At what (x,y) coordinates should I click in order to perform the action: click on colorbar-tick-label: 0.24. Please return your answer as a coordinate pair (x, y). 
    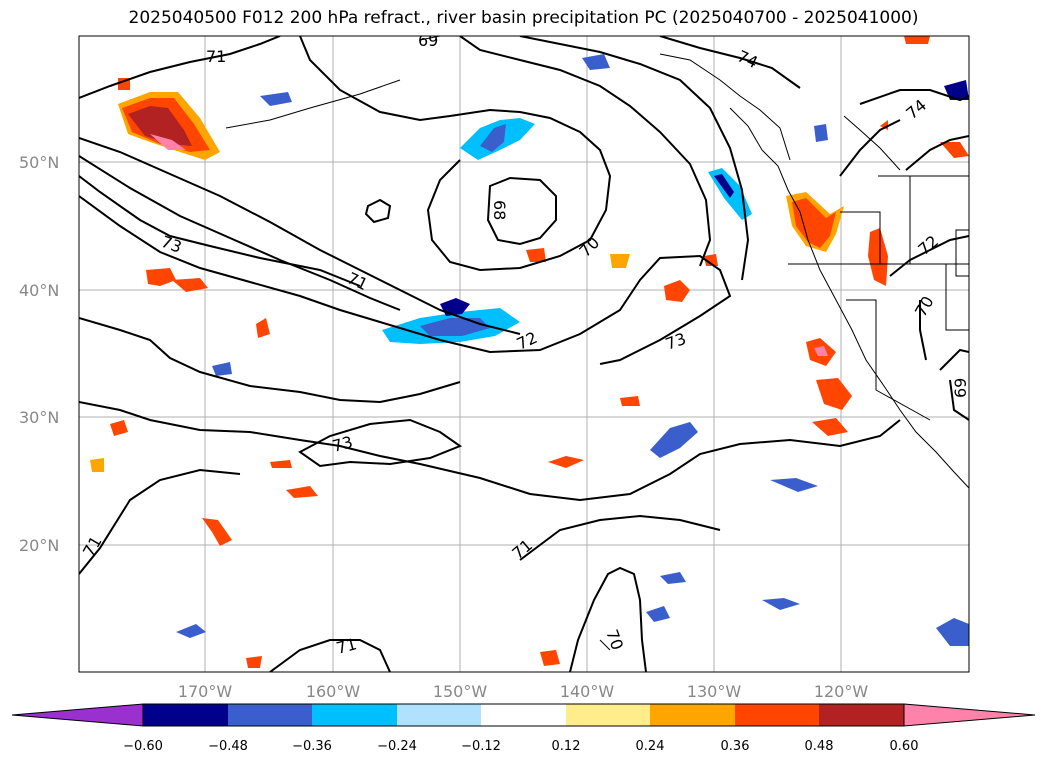
    Looking at the image, I should click on (650, 746).